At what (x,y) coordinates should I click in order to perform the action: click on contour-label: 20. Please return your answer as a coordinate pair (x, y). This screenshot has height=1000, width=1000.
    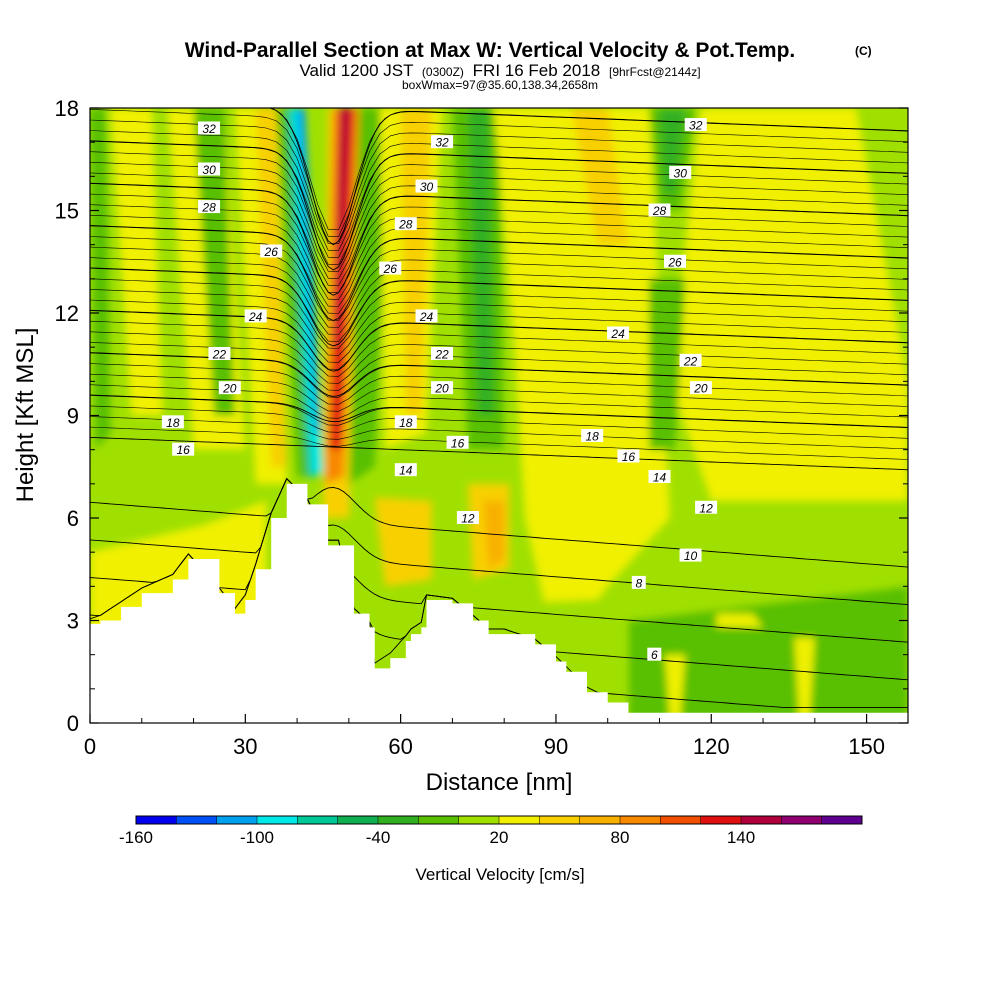
    Looking at the image, I should click on (229, 389).